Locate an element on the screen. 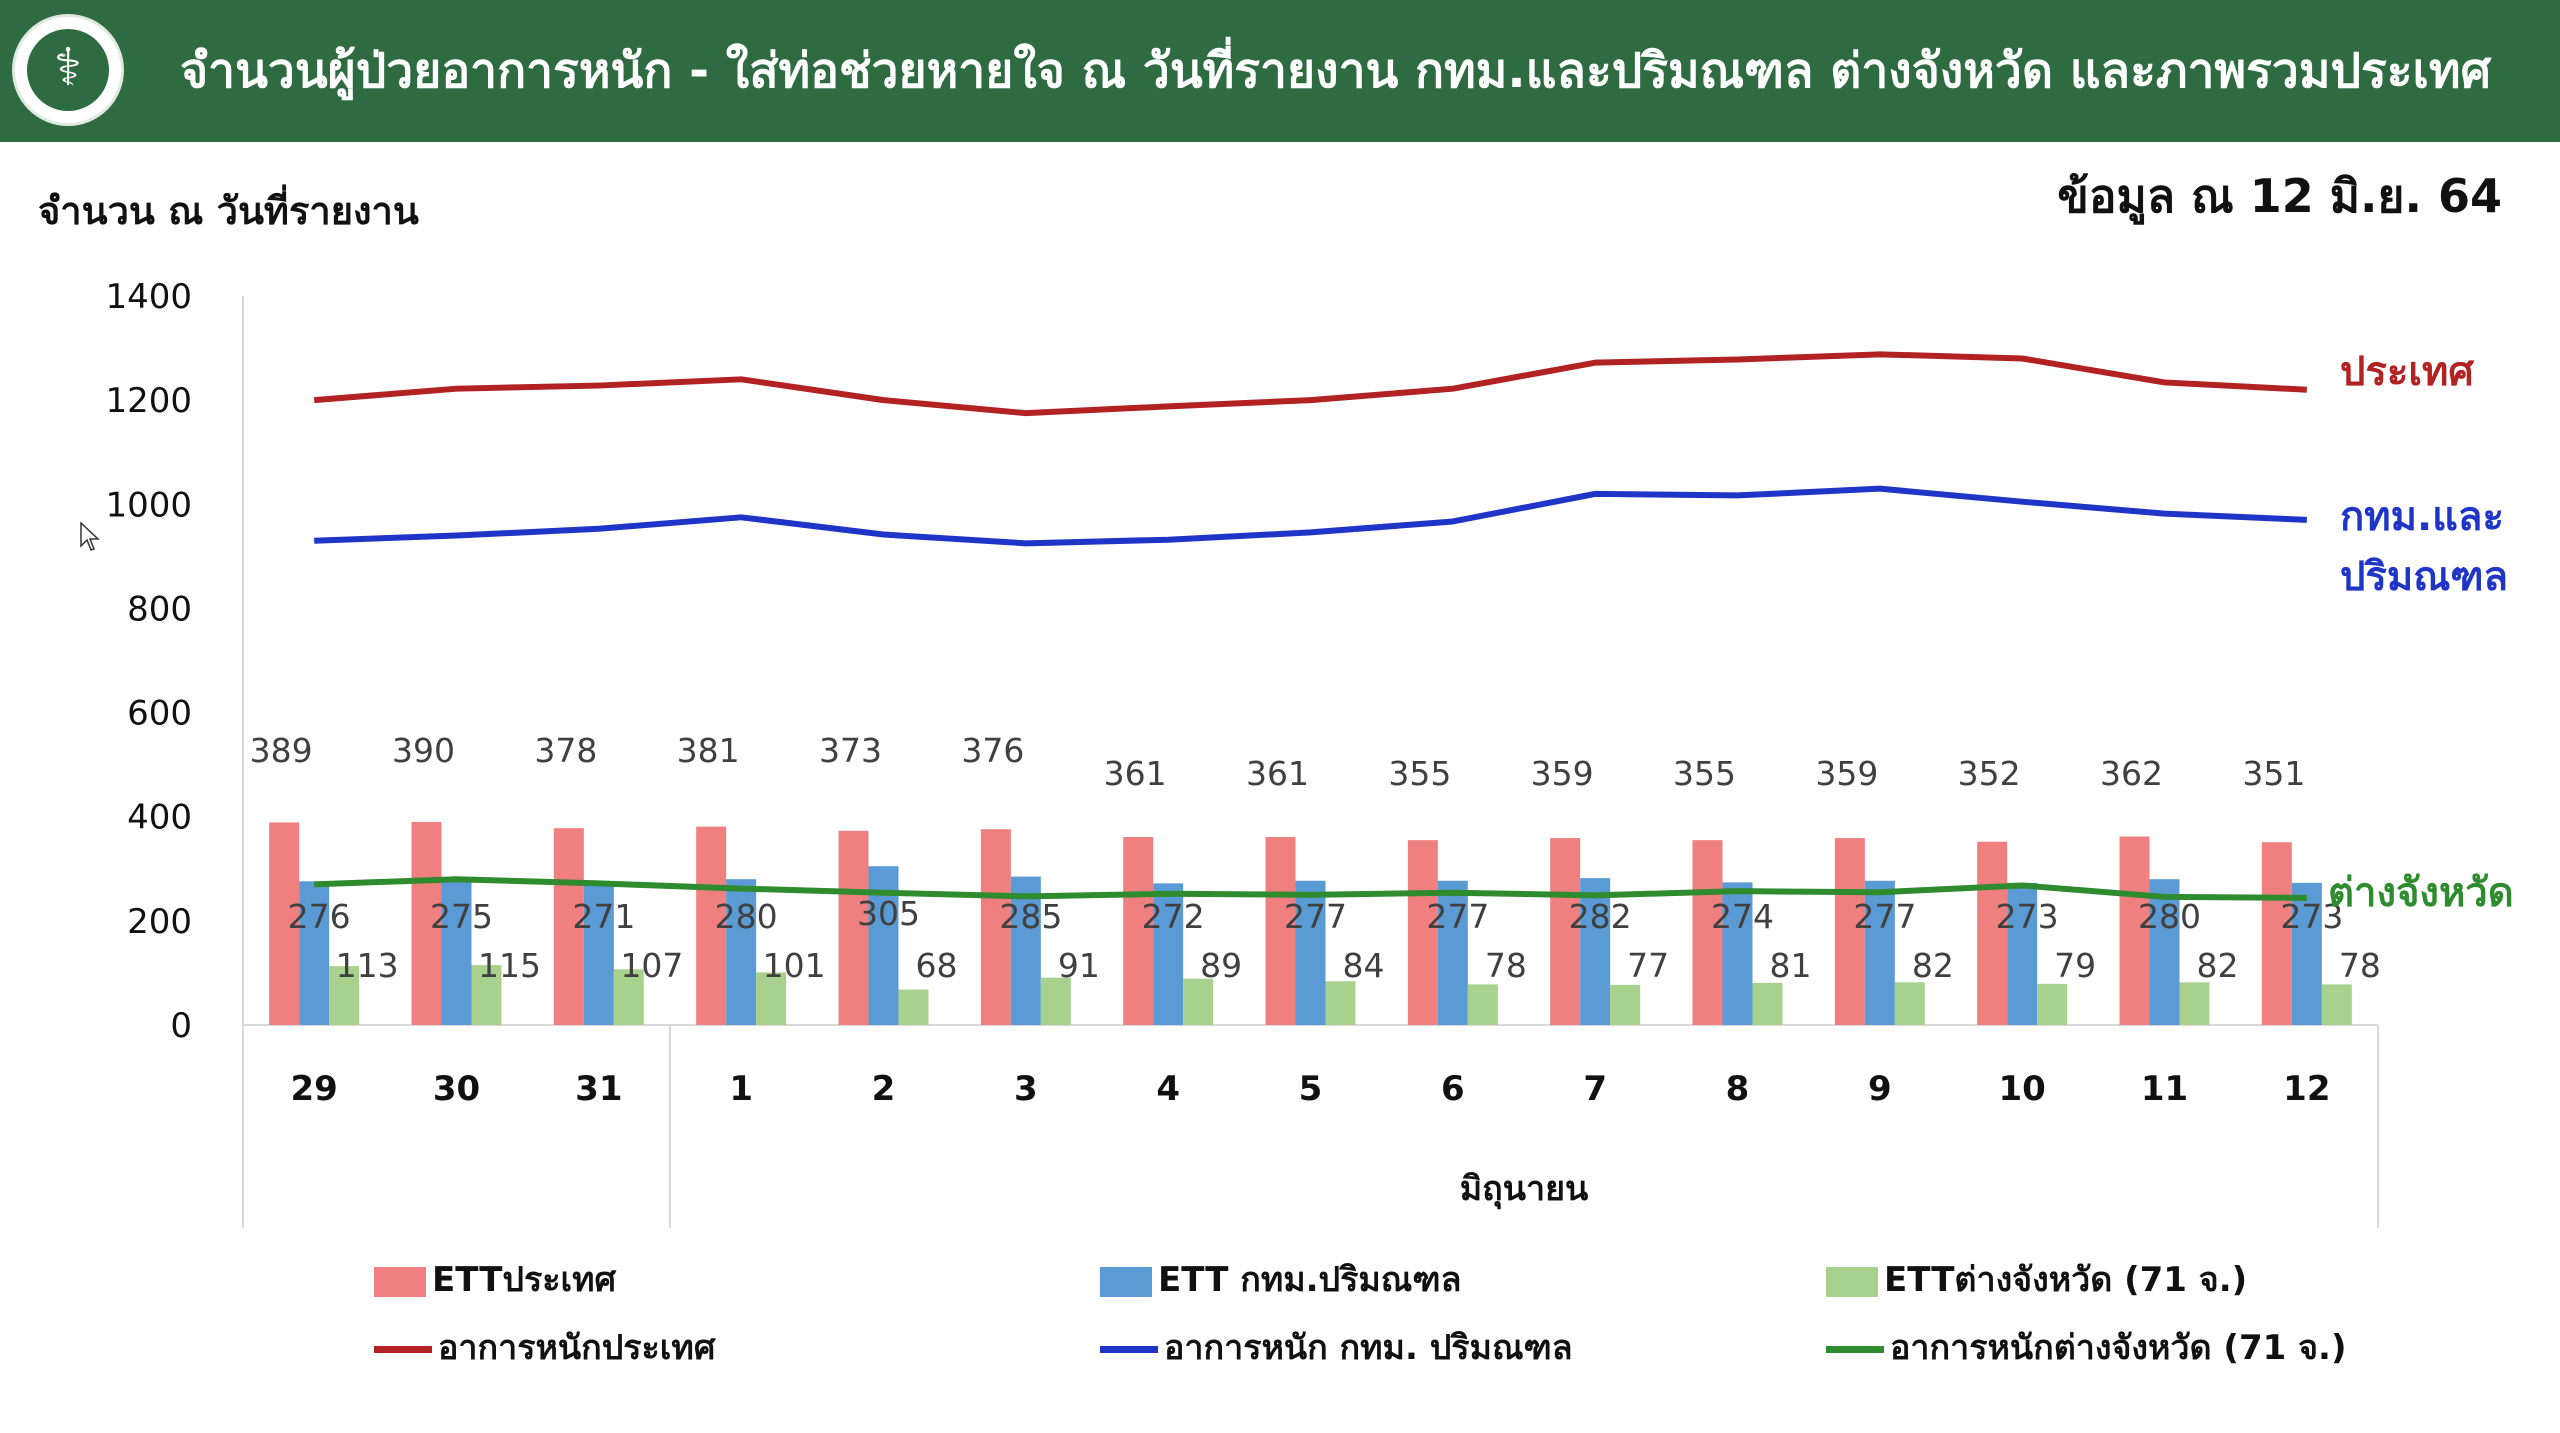  x-tick-label: 9 is located at coordinates (1880, 1089).